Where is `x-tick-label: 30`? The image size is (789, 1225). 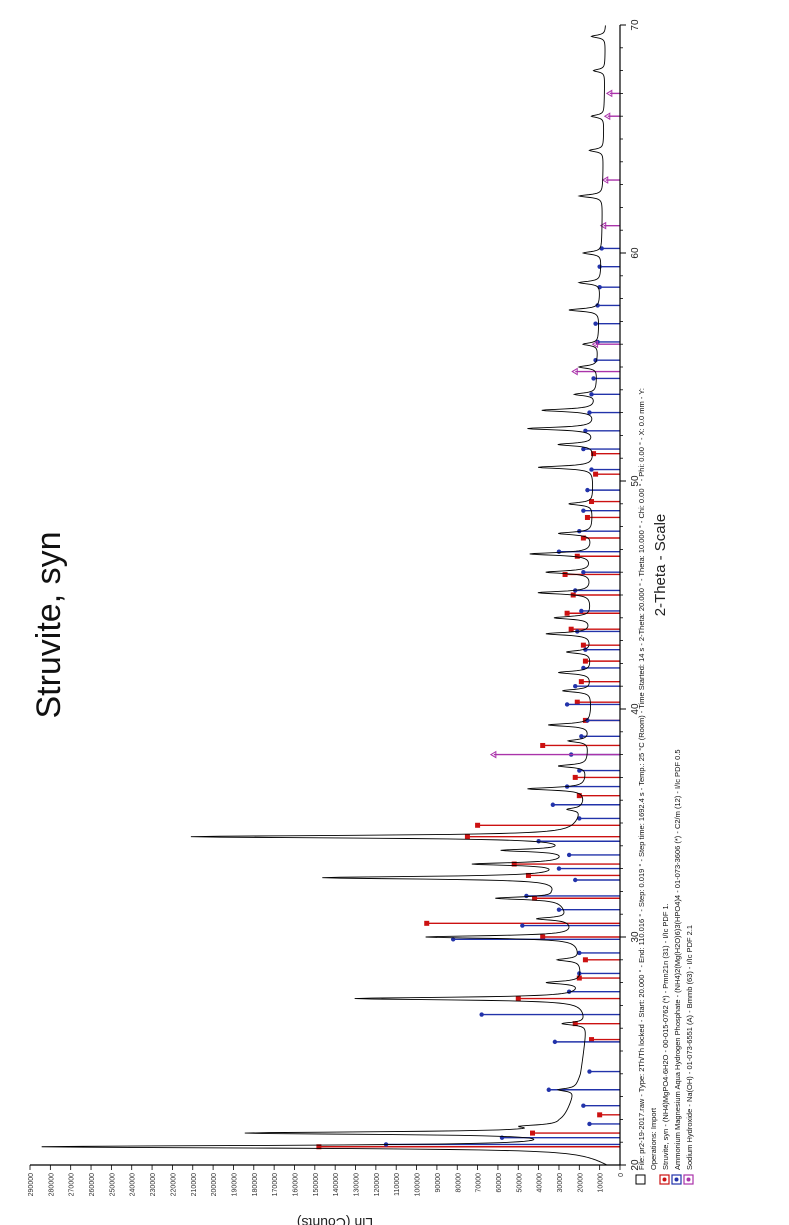
x-tick-label: 30 is located at coordinates (635, 937).